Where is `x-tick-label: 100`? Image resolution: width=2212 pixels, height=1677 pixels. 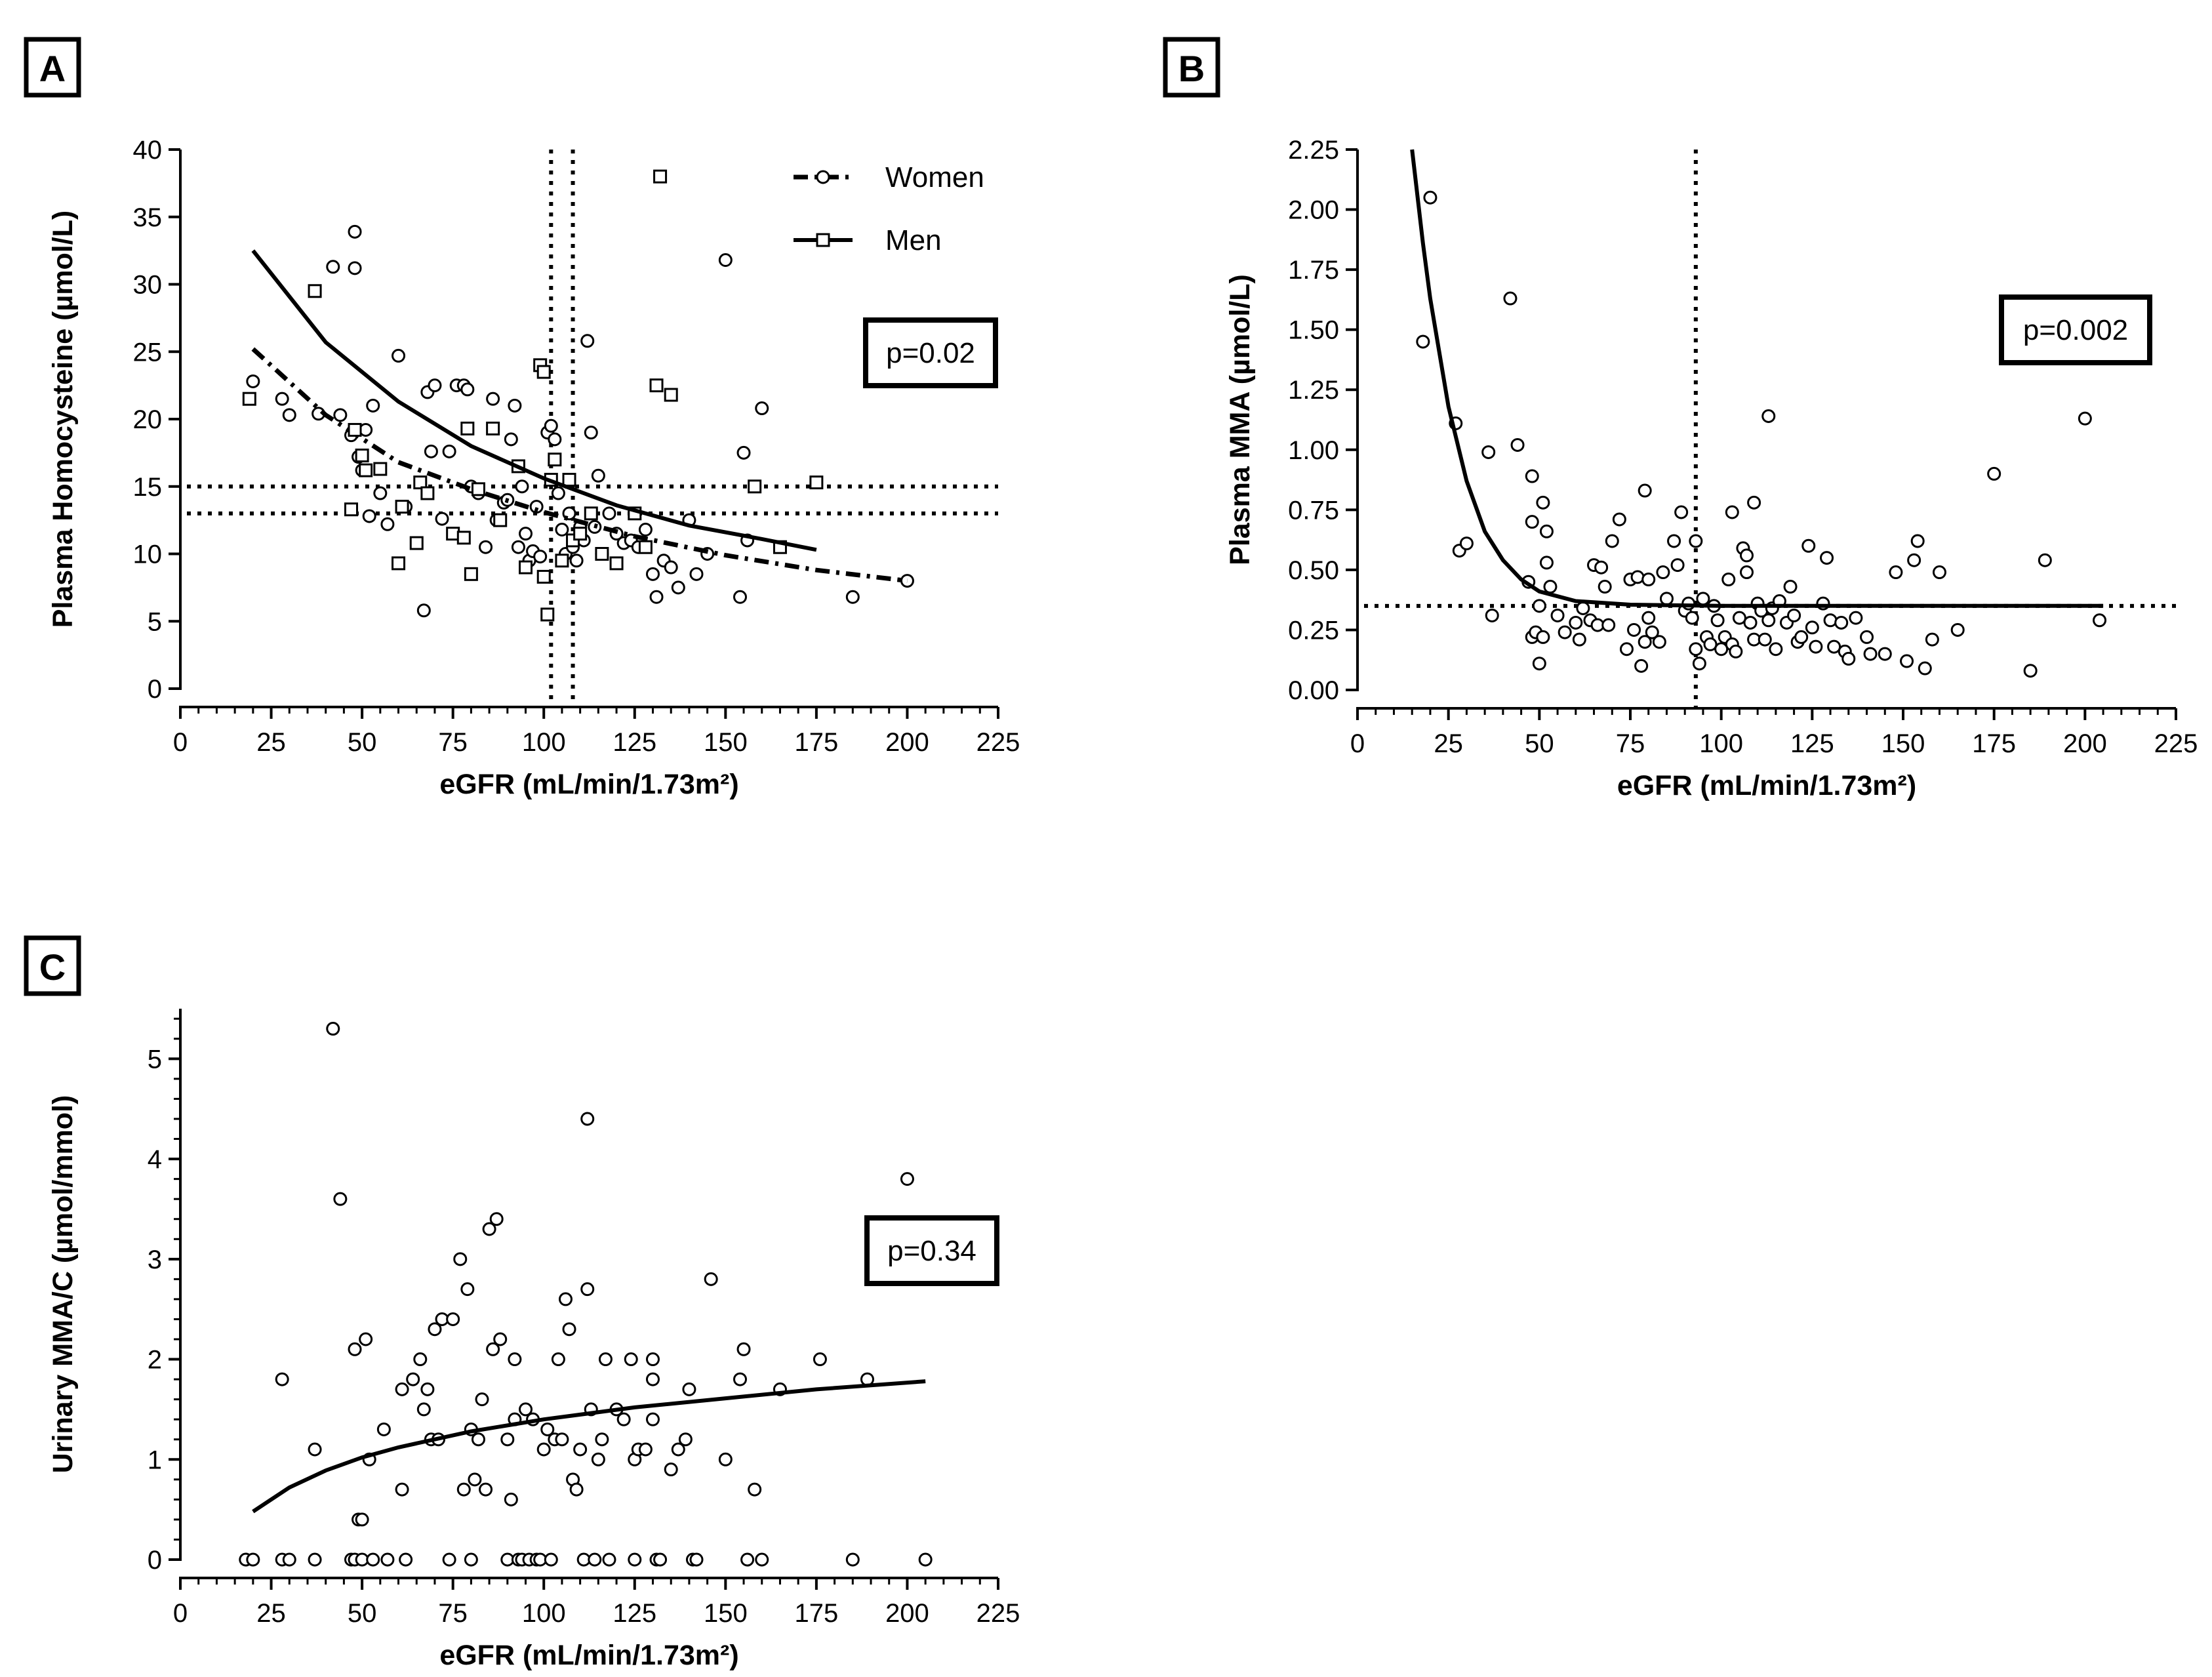
x-tick-label: 100 is located at coordinates (544, 1613).